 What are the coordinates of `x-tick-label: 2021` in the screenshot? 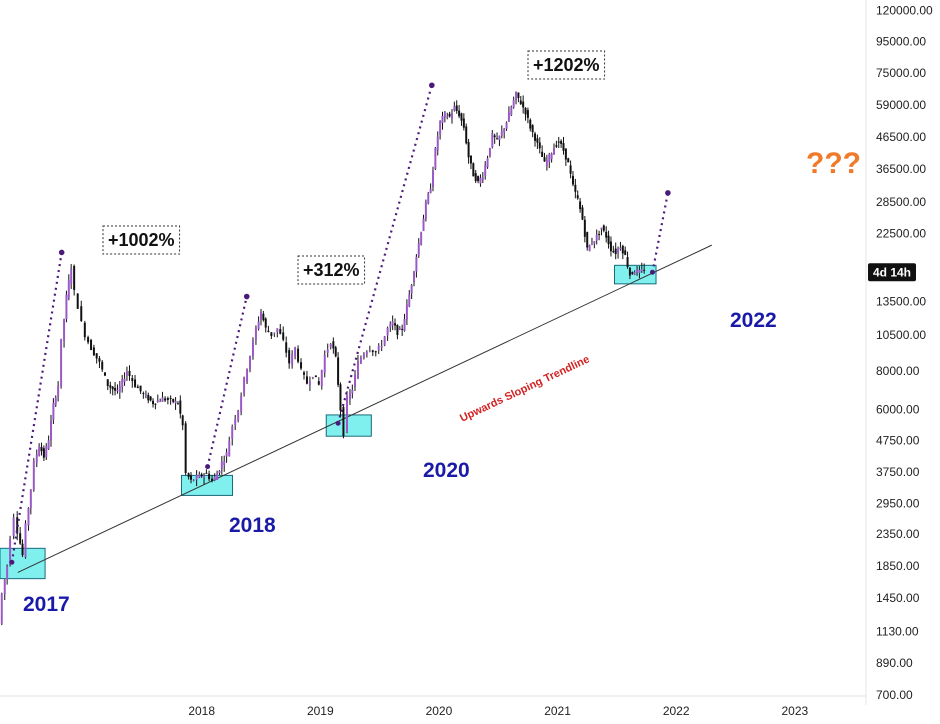 It's located at (557, 711).